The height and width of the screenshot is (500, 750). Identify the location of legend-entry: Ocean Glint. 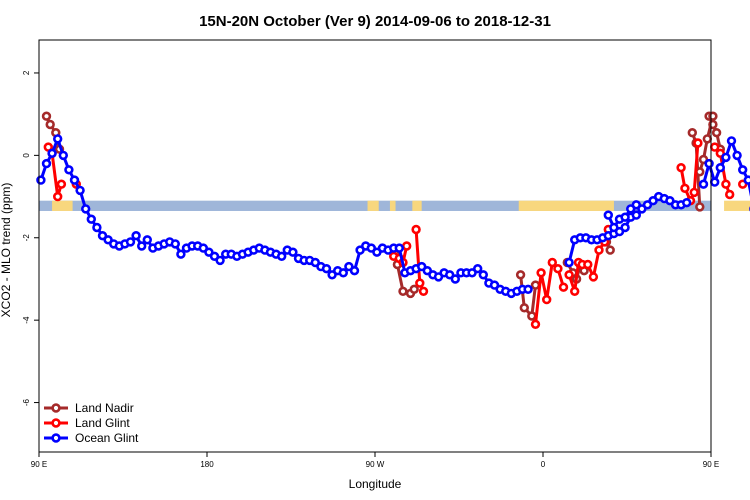
(91, 438).